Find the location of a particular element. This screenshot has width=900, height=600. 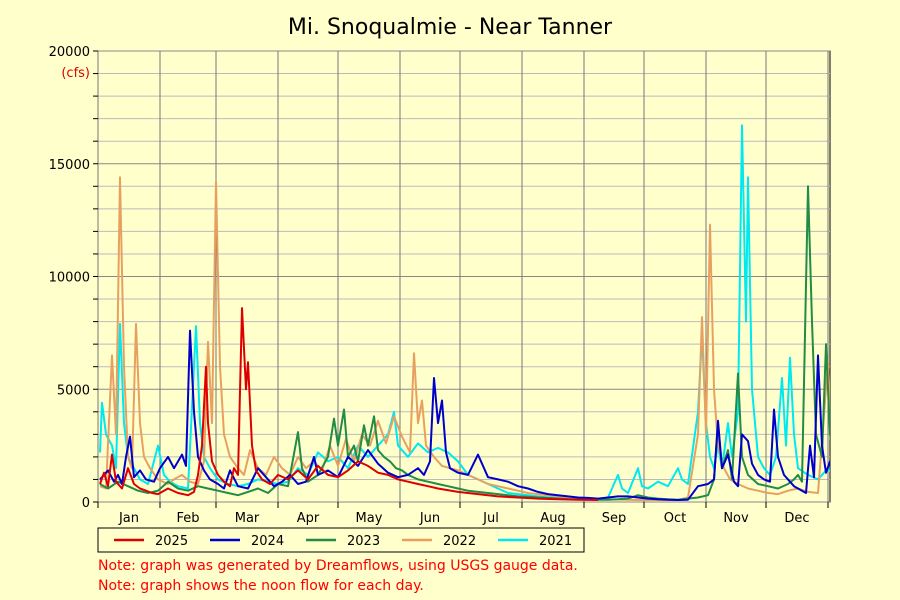

legend: 2025 2024 2023 2022 2021 is located at coordinates (341, 540).